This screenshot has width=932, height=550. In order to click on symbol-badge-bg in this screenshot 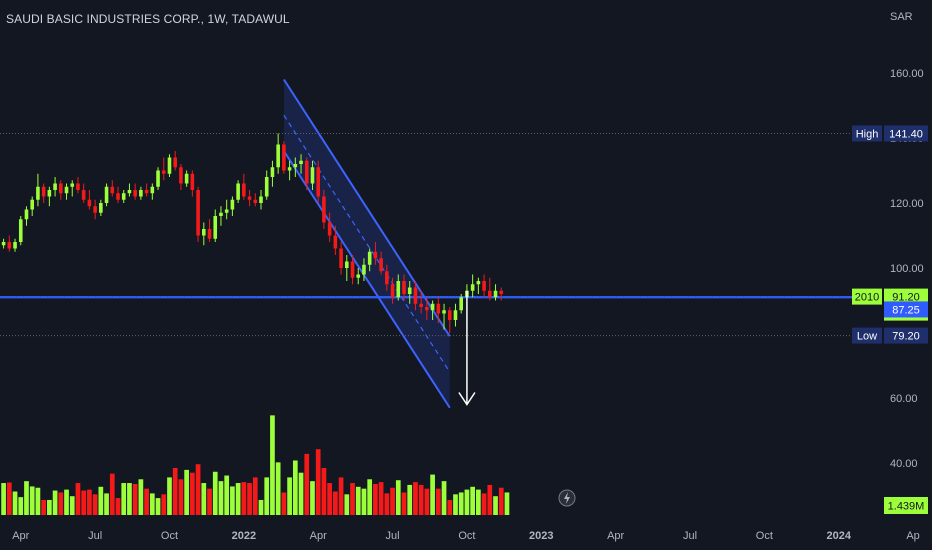, I will do `click(867, 296)`.